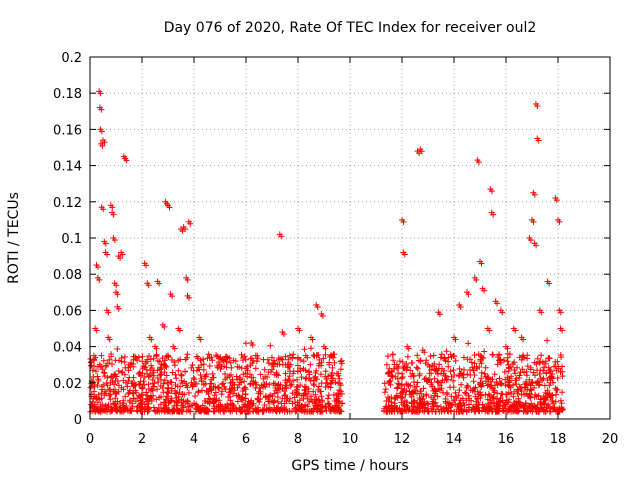 The image size is (640, 480). What do you see at coordinates (506, 439) in the screenshot?
I see `x-tick-label: 16` at bounding box center [506, 439].